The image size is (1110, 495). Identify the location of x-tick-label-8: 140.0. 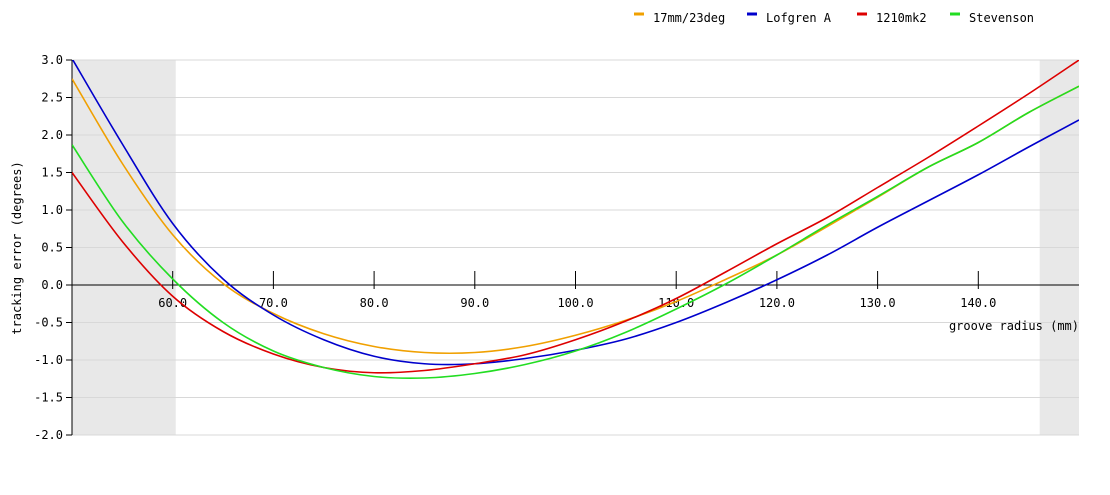
(978, 303).